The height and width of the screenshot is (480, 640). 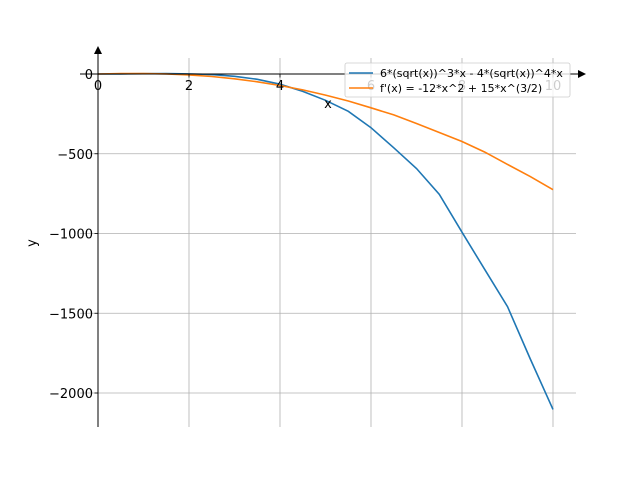 I want to click on y-axis-label: y, so click(x=32, y=243).